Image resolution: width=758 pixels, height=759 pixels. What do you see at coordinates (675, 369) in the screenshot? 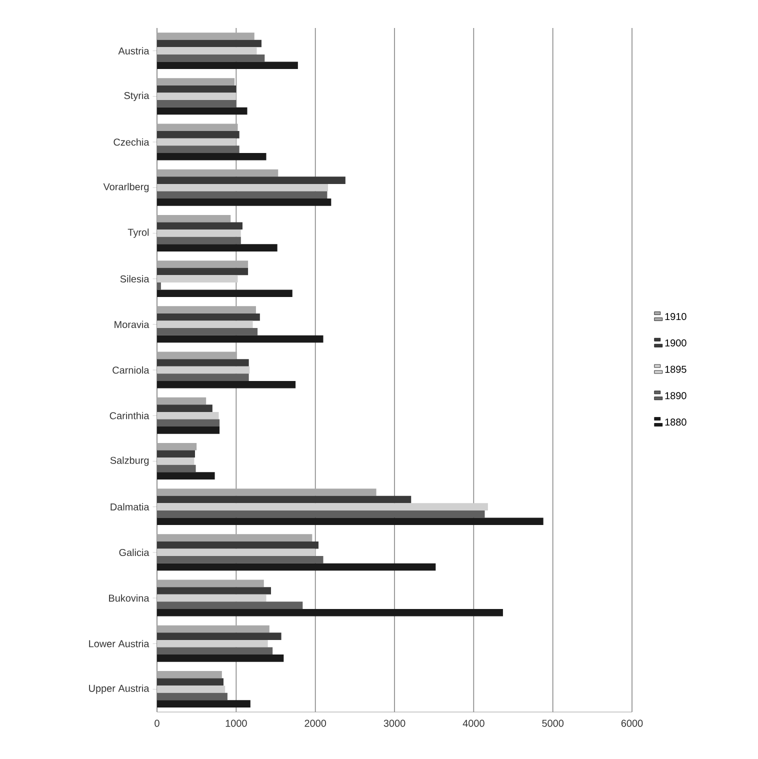
I see `legend-label: 1895` at bounding box center [675, 369].